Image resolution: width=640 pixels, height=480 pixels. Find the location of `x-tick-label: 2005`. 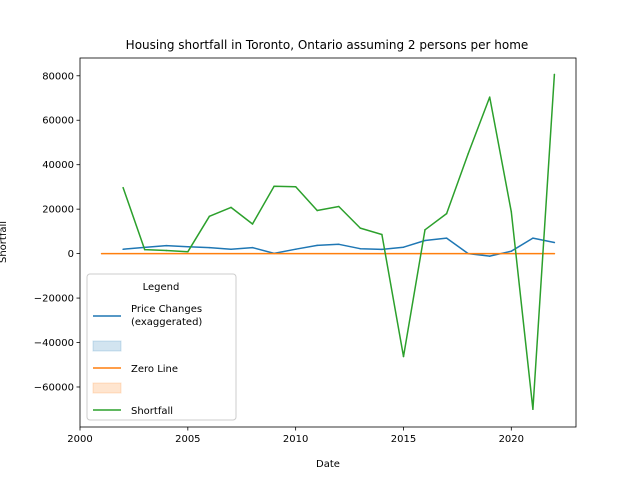

x-tick-label: 2005 is located at coordinates (187, 439).